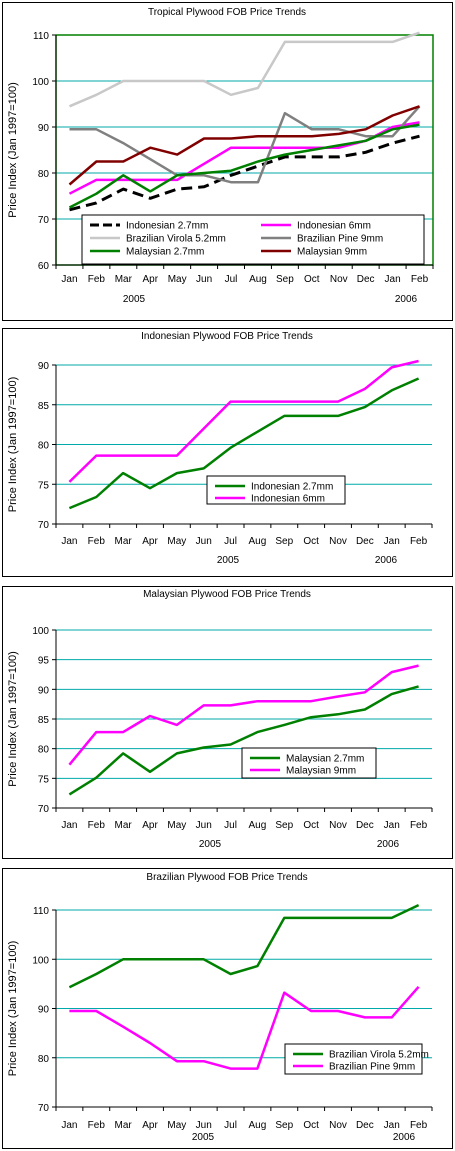 The image size is (455, 1151). I want to click on series-malaysian-9mm, so click(244, 145).